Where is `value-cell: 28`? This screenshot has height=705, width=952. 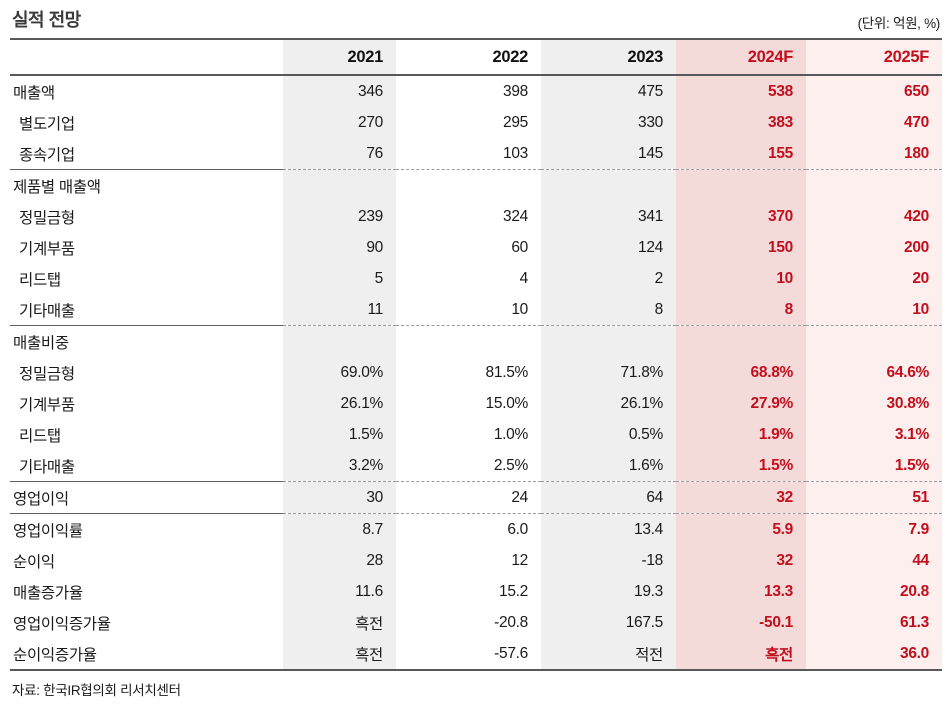
value-cell: 28 is located at coordinates (339, 560).